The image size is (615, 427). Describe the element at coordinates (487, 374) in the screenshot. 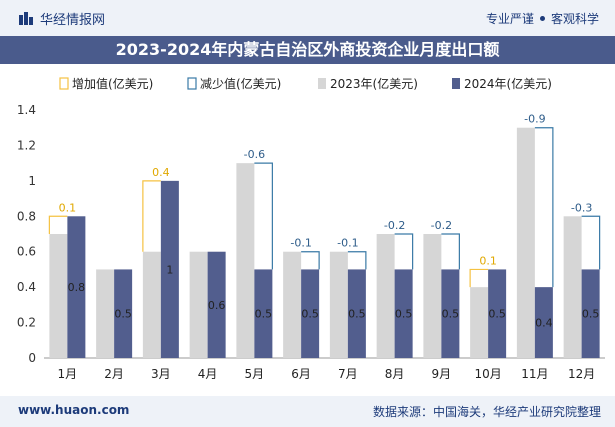

I see `x-tick-label: 10月` at that location.